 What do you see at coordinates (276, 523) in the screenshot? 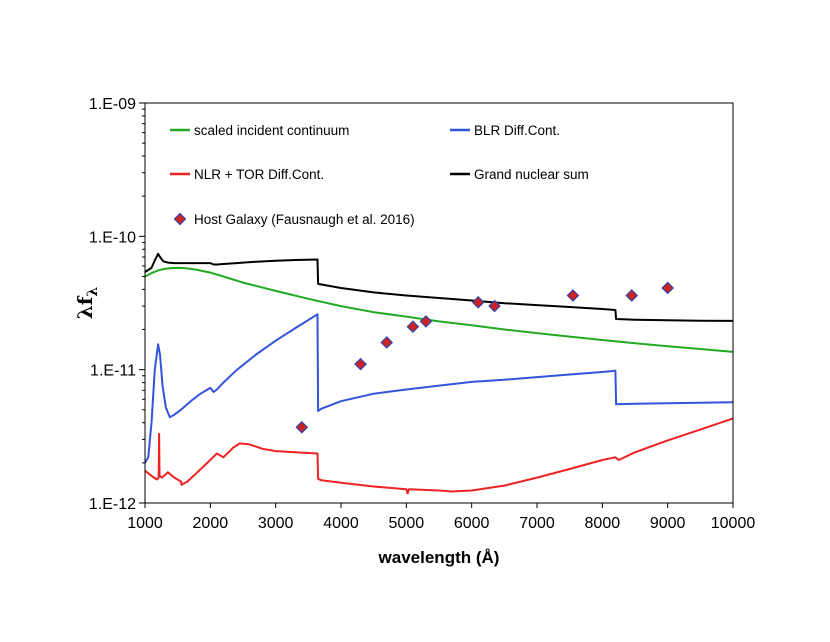
I see `x-tick-label: 3000` at bounding box center [276, 523].